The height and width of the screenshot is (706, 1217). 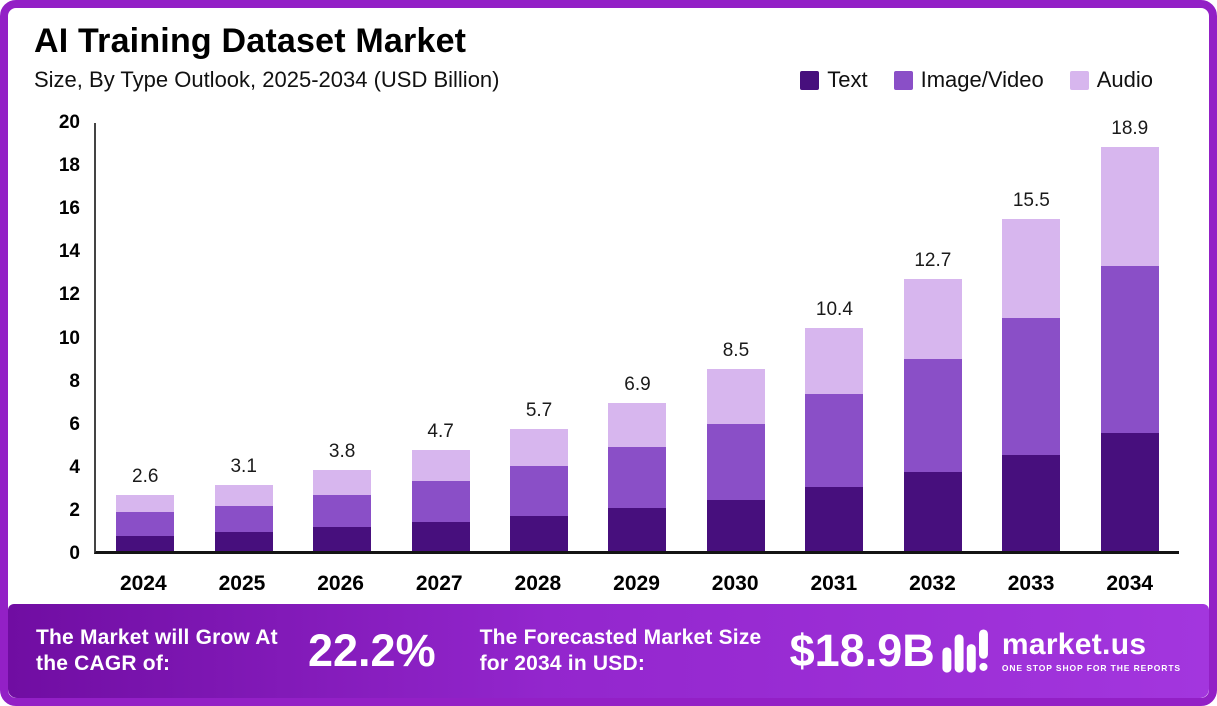 What do you see at coordinates (1091, 667) in the screenshot?
I see `brand-tagline: ONE STOP SHOP FOR THE REPORTS` at bounding box center [1091, 667].